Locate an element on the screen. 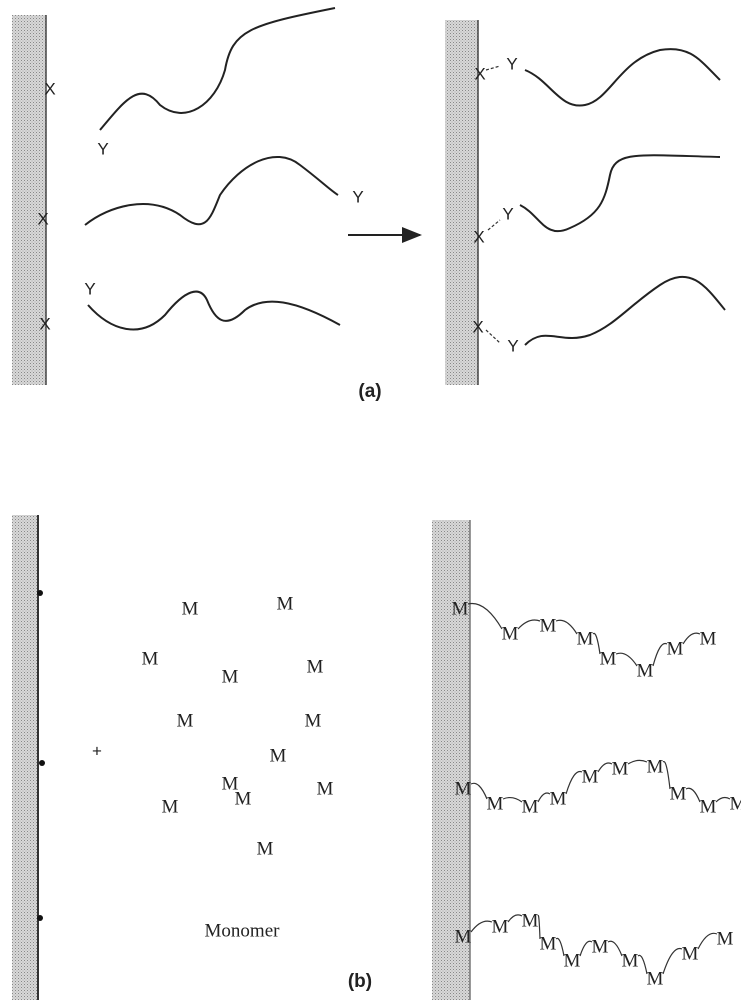 Image resolution: width=741 pixels, height=1004 pixels. plus-sign: + is located at coordinates (97, 750).